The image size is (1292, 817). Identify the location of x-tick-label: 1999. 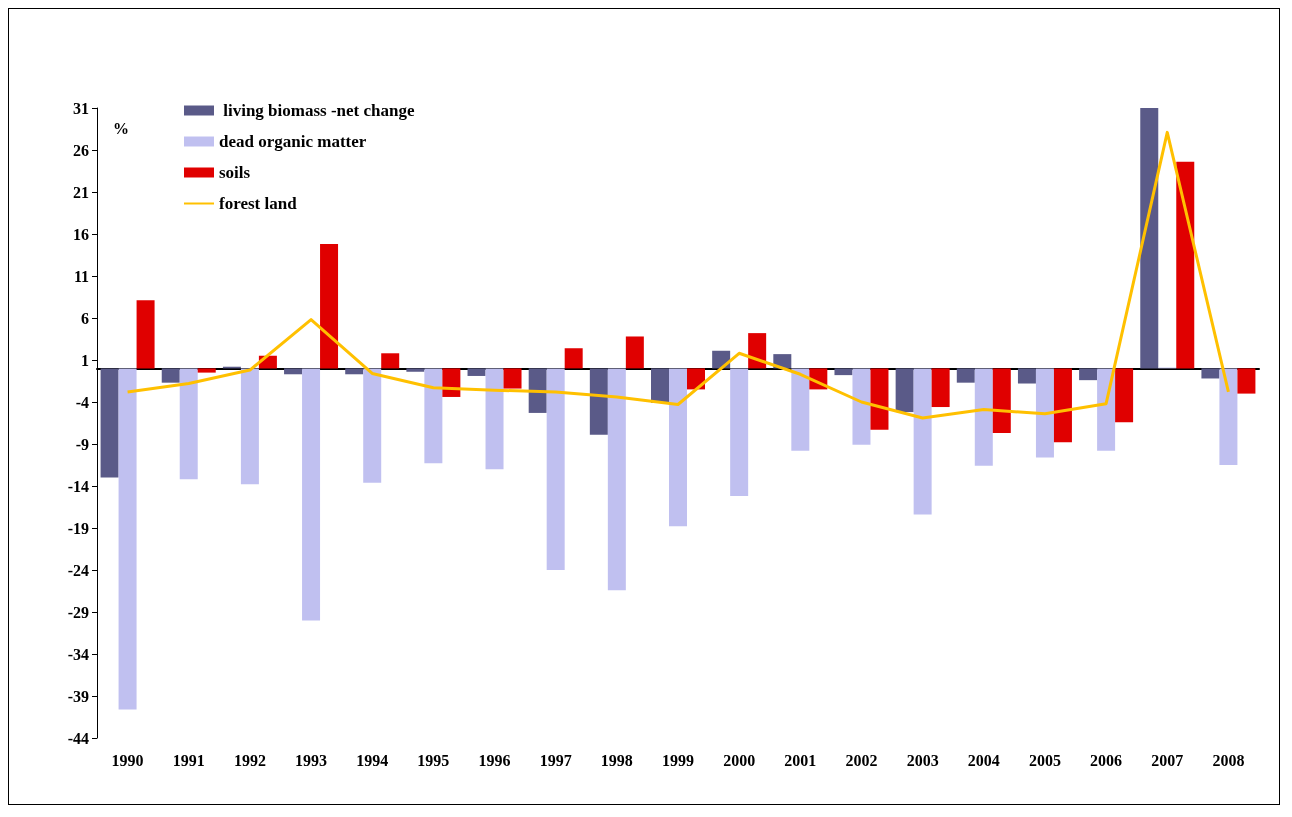
(678, 760).